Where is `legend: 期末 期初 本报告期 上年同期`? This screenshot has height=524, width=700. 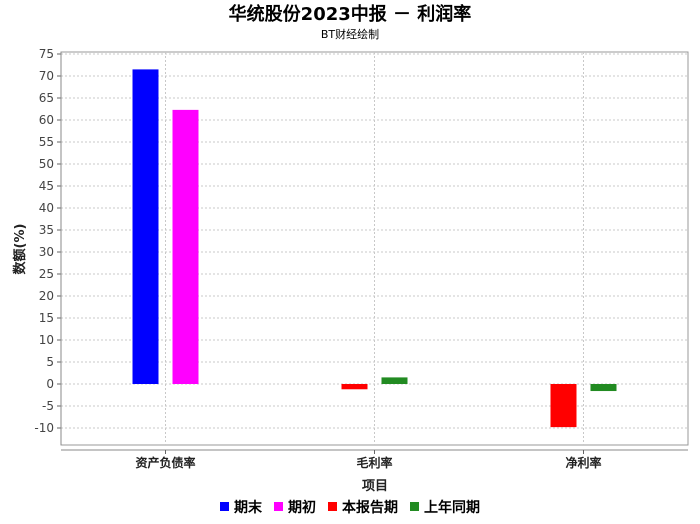
legend: 期末 期初 本报告期 上年同期 is located at coordinates (350, 507).